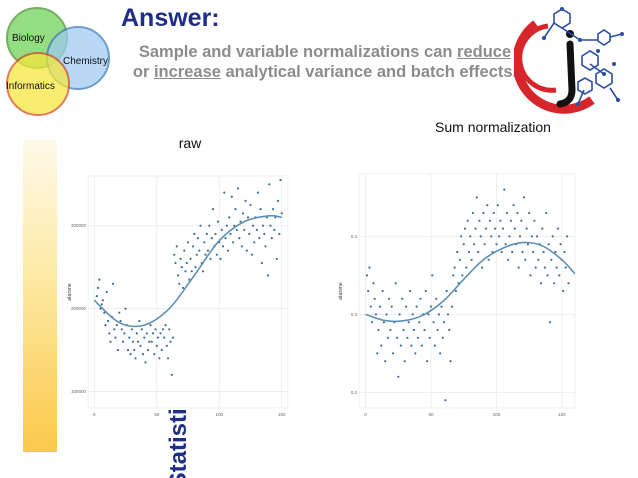  What do you see at coordinates (79, 308) in the screenshot?
I see `y-tick-label: 200000` at bounding box center [79, 308].